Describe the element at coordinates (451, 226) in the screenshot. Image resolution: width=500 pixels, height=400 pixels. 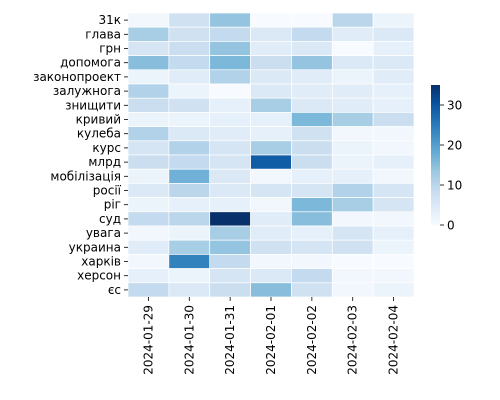
I see `colorbar-tick-label: 0` at that location.